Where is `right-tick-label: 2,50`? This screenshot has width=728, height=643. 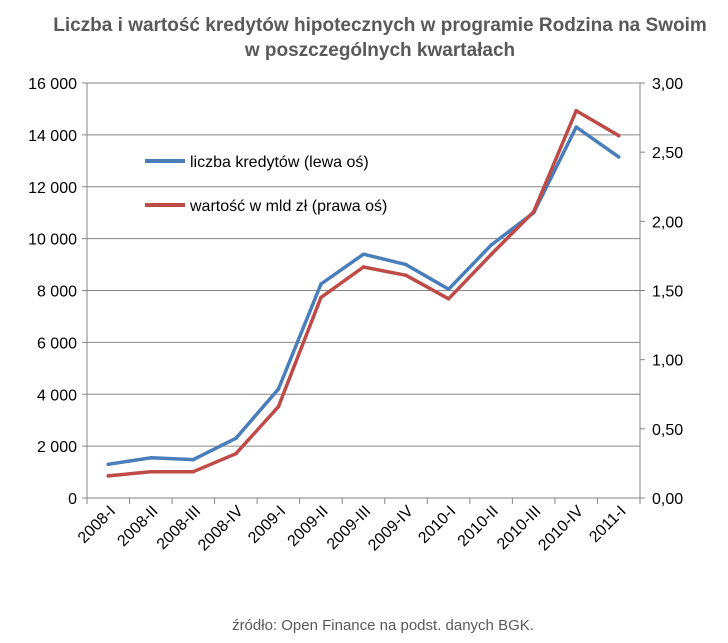
right-tick-label: 2,50 is located at coordinates (667, 153).